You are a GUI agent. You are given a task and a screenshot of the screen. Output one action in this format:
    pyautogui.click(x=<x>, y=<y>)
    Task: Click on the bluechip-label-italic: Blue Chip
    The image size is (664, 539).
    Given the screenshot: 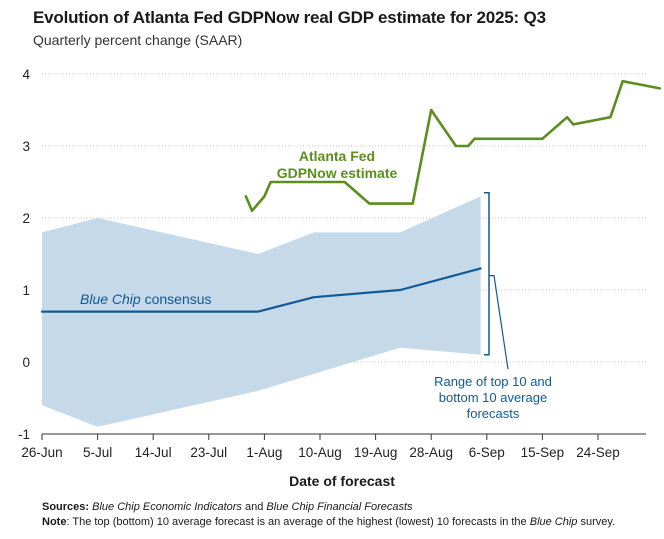 What is the action you would take?
    pyautogui.click(x=112, y=299)
    